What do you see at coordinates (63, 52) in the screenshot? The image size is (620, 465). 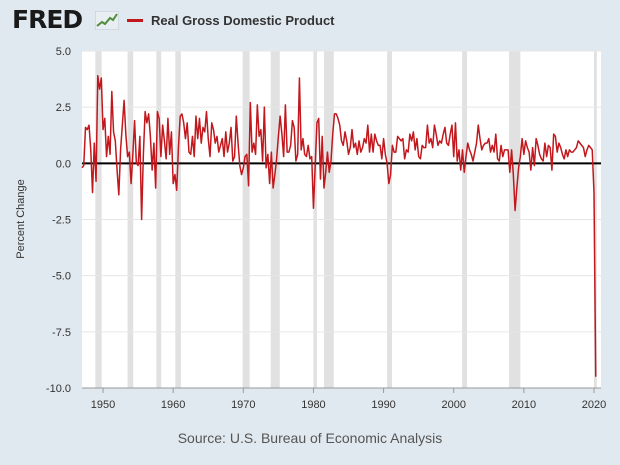 I see `y-tick-label: 5.0` at bounding box center [63, 52].